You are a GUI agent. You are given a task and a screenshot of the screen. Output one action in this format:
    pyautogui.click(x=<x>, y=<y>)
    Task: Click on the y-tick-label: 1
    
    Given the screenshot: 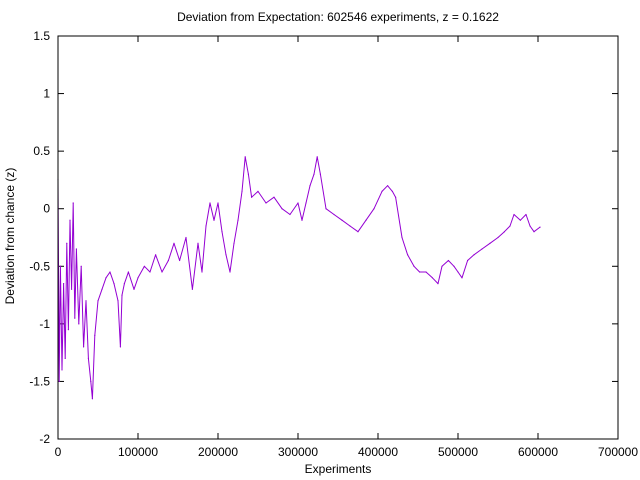 What is the action you would take?
    pyautogui.click(x=46, y=94)
    